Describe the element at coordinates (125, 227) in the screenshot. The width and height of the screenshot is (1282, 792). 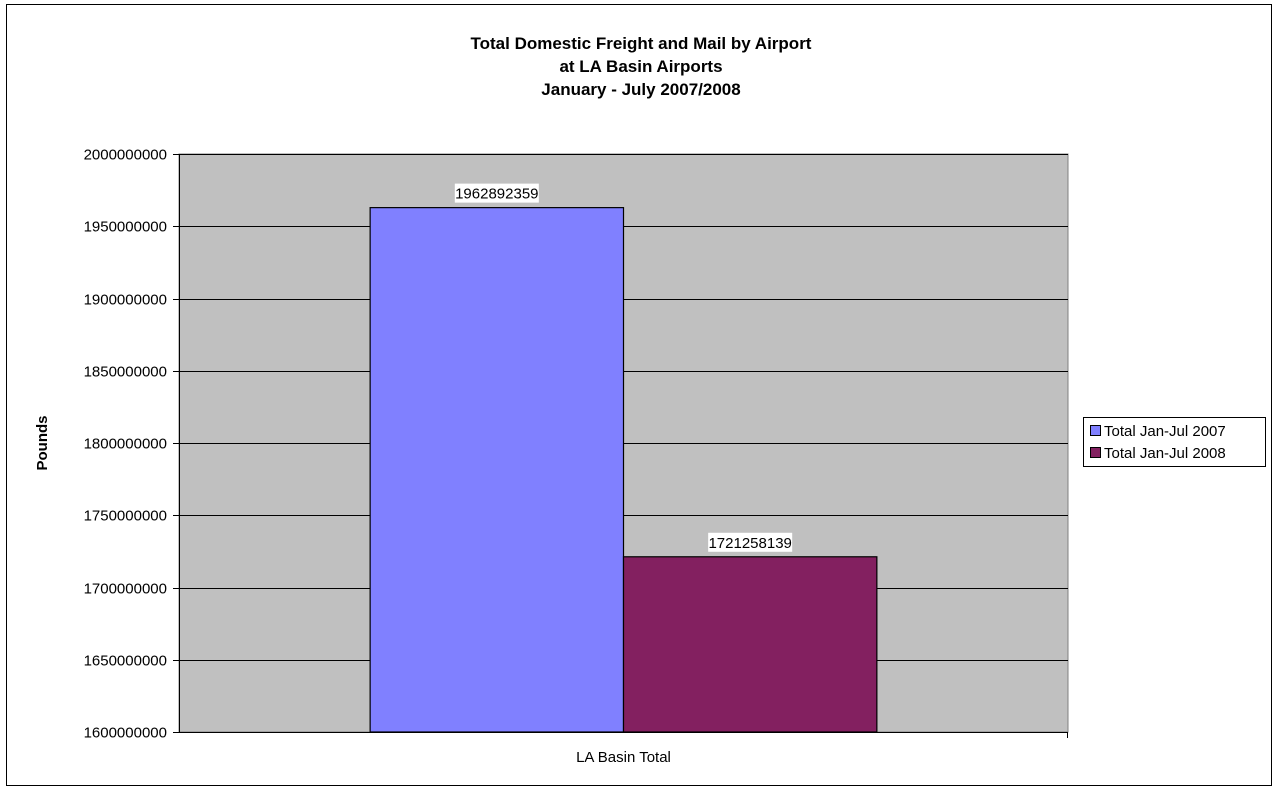
I see `y-tick-label: 1950000000` at that location.